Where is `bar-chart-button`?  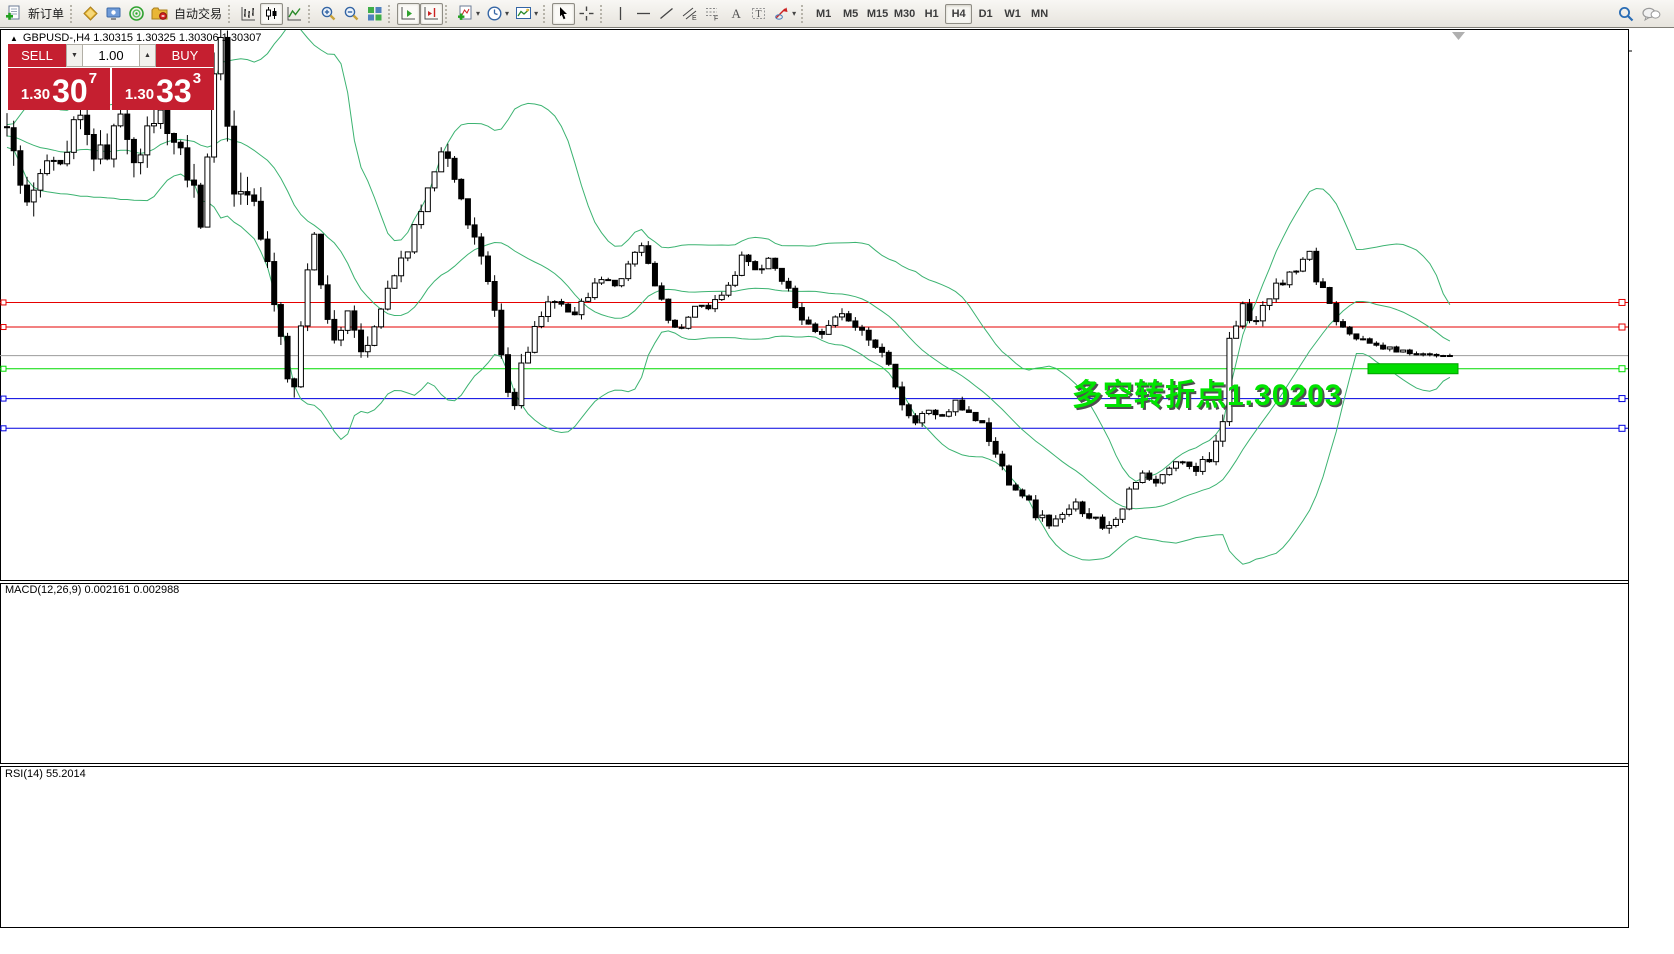 bar-chart-button is located at coordinates (248, 14).